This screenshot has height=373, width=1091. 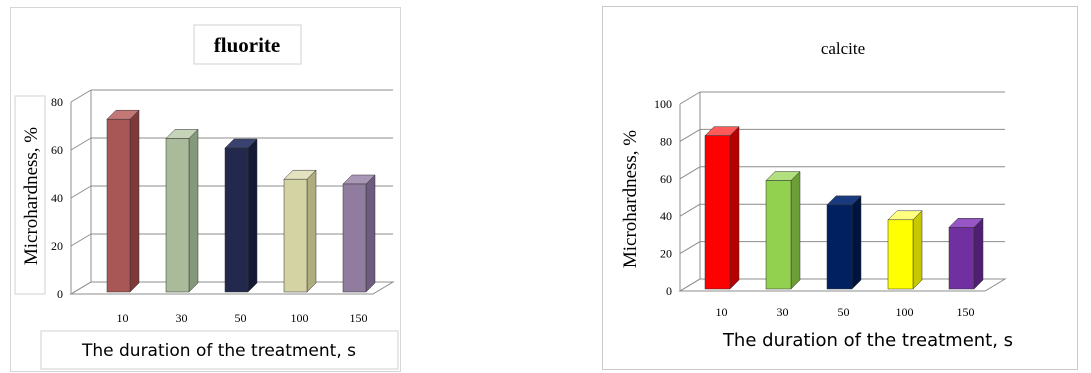 What do you see at coordinates (663, 104) in the screenshot?
I see `y-tick-label: 100` at bounding box center [663, 104].